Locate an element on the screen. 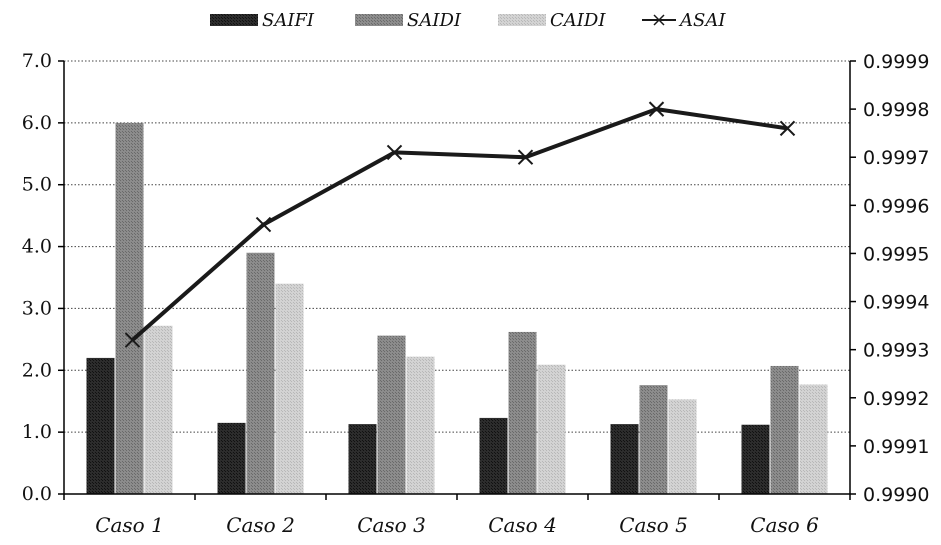 The width and height of the screenshot is (941, 545). left-tick-label: 1.0 is located at coordinates (37, 432).